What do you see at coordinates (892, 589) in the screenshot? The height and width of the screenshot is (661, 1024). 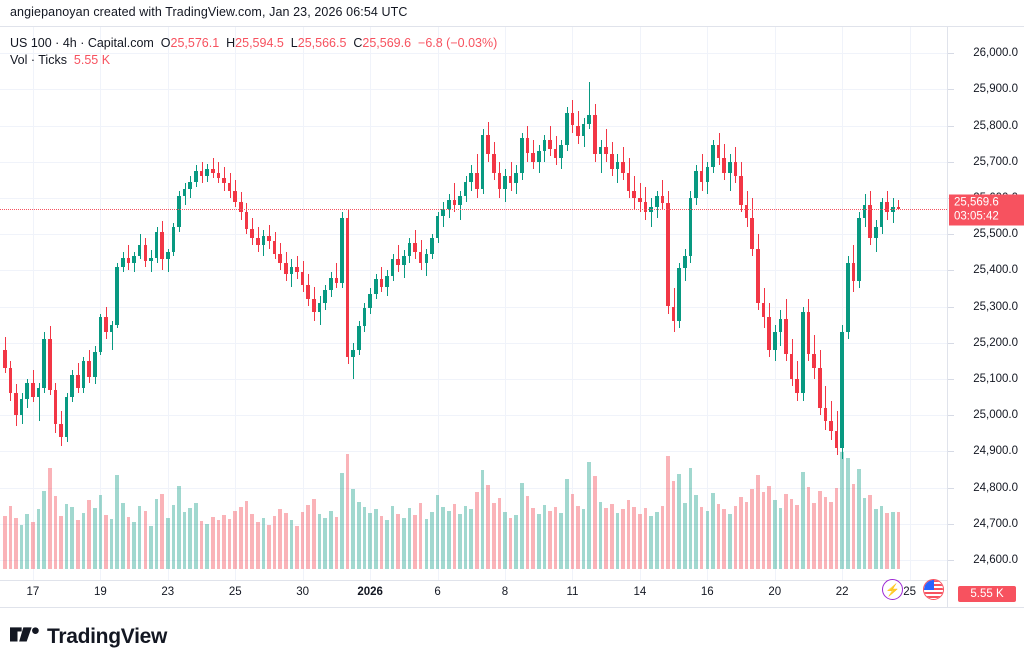 I see `lightning-badge-icon: ⚡` at bounding box center [892, 589].